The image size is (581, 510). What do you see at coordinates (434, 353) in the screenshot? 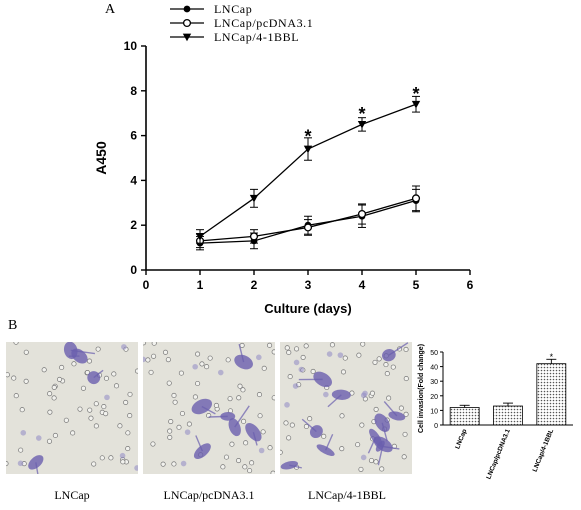
I see `bar-y-tick-label-5: 50` at bounding box center [434, 353].